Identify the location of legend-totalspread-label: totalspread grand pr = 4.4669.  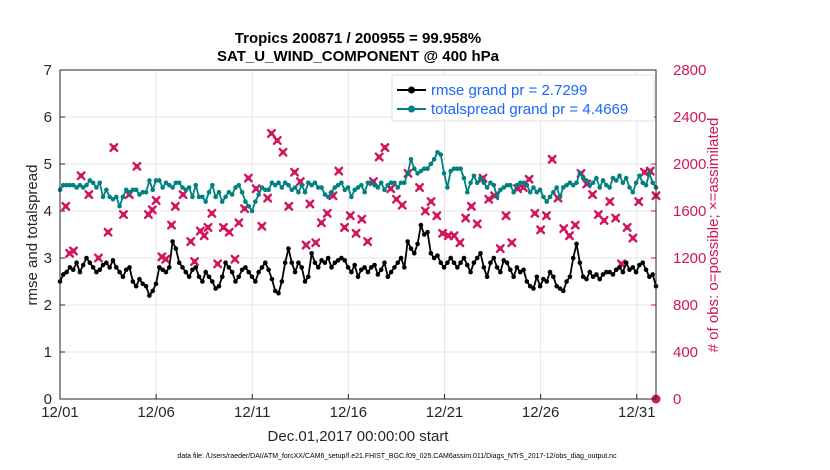
(529, 109).